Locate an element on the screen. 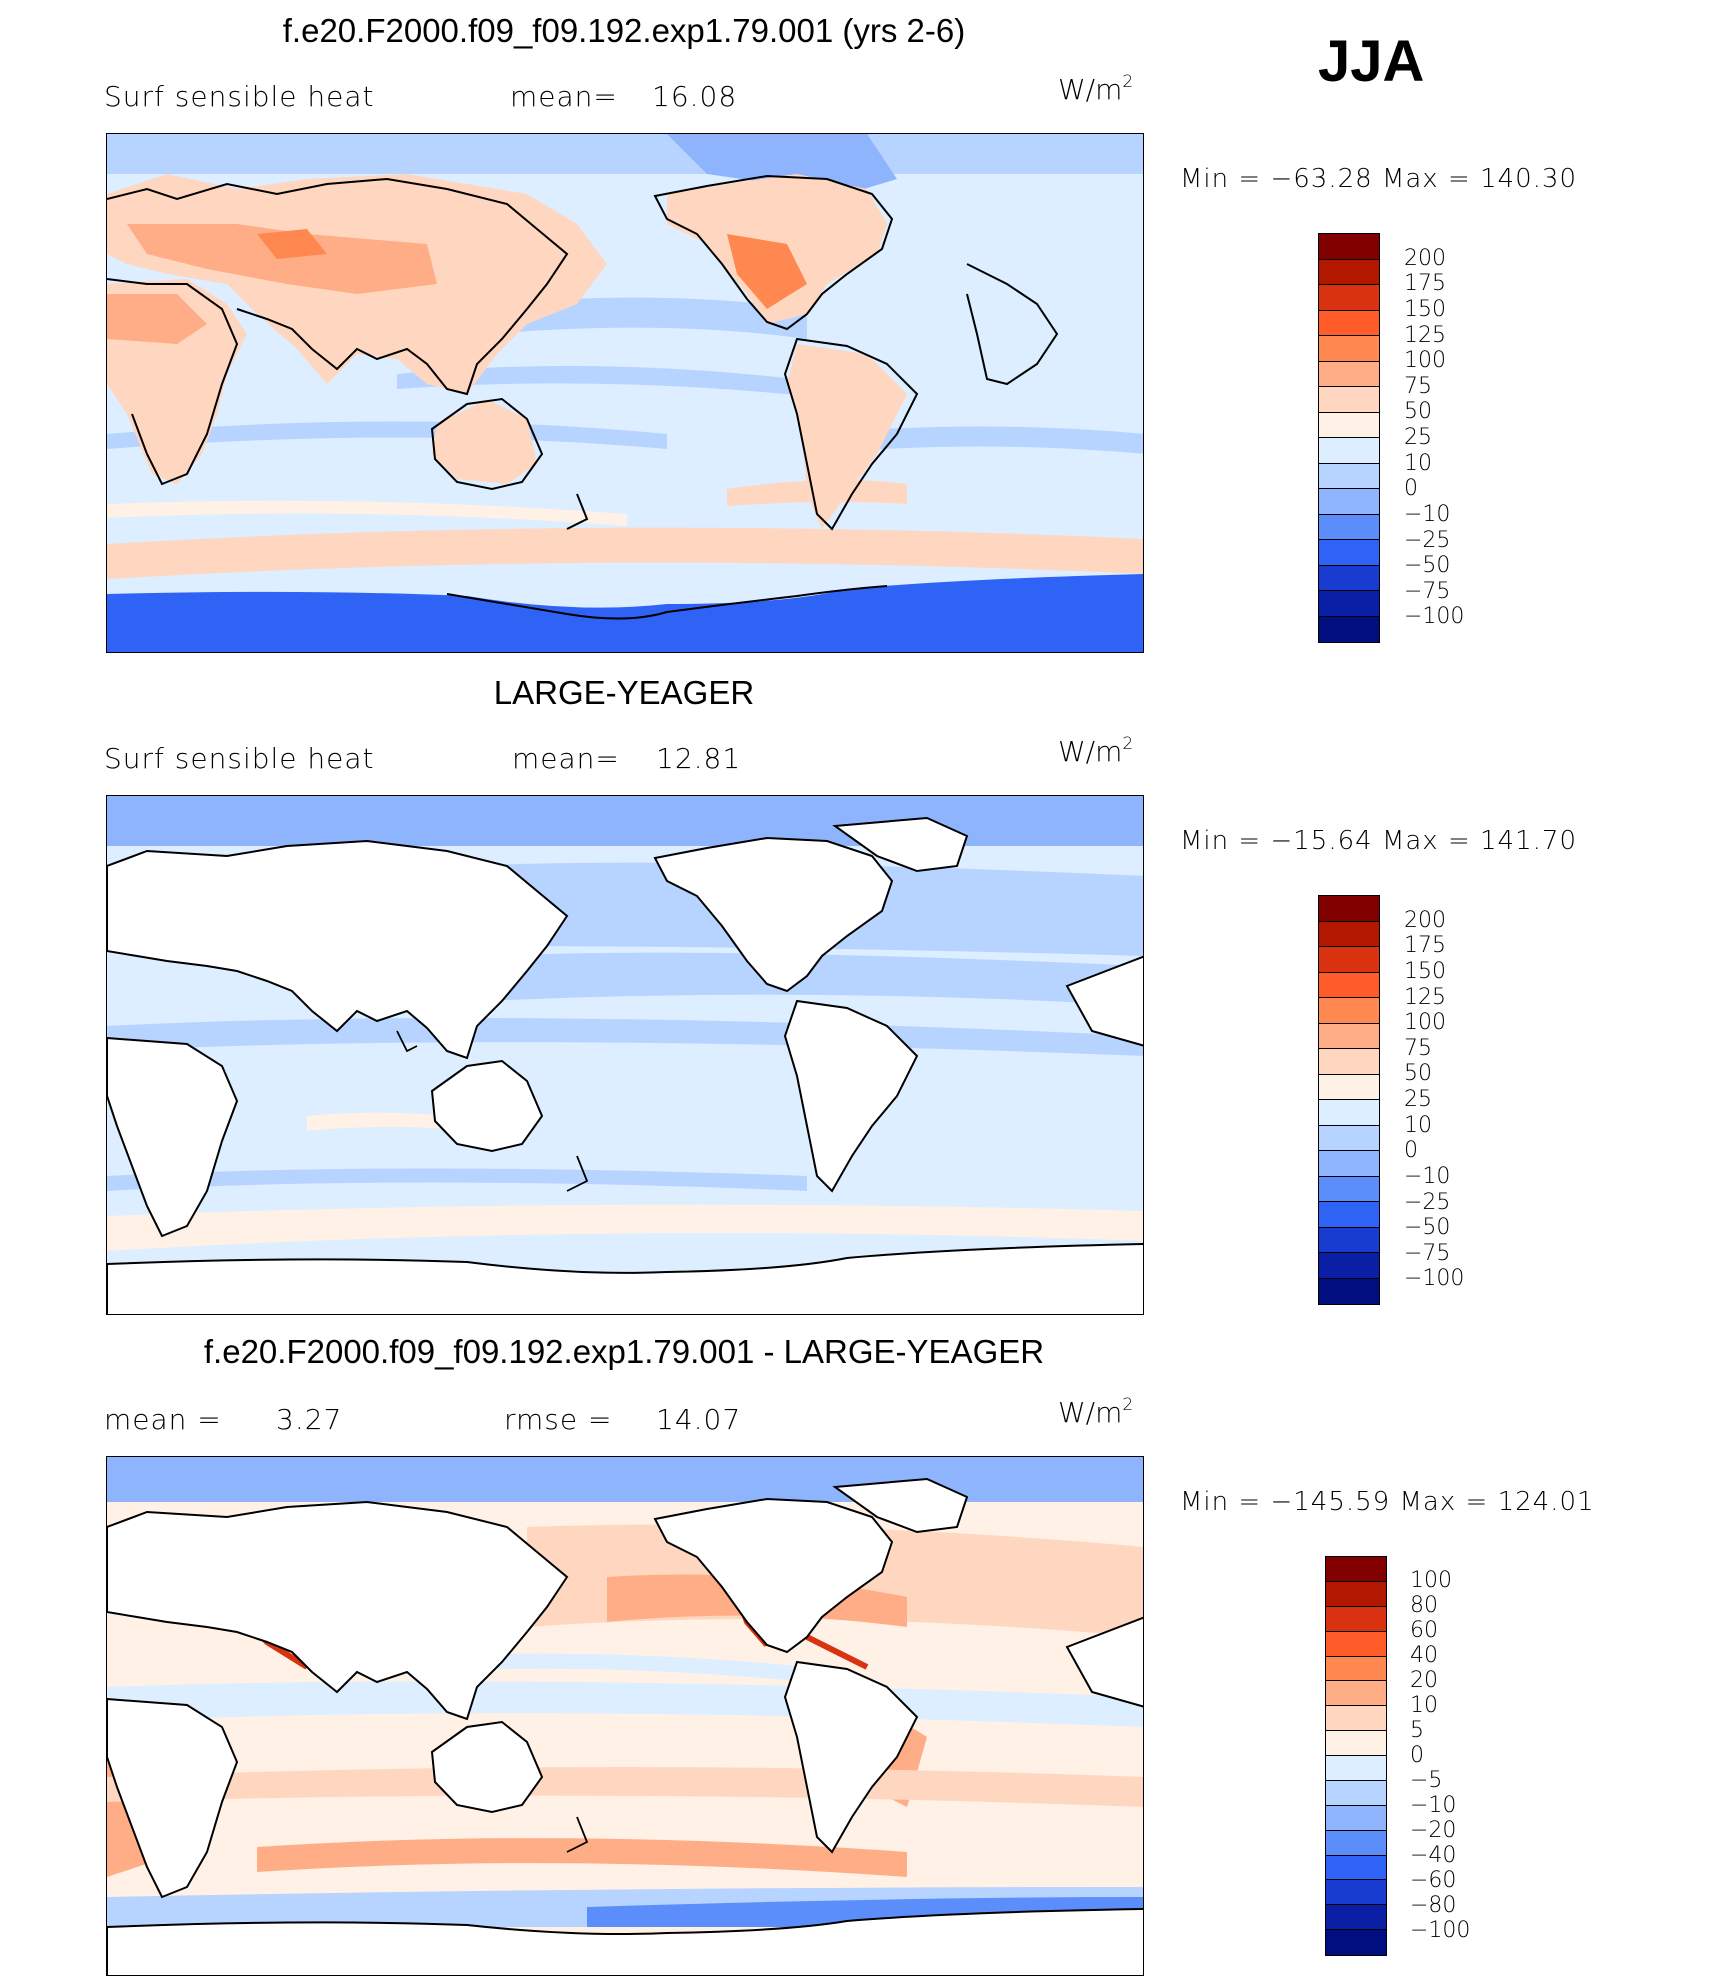 The height and width of the screenshot is (1976, 1710). panel-3-mean-label: mean = is located at coordinates (163, 1419).